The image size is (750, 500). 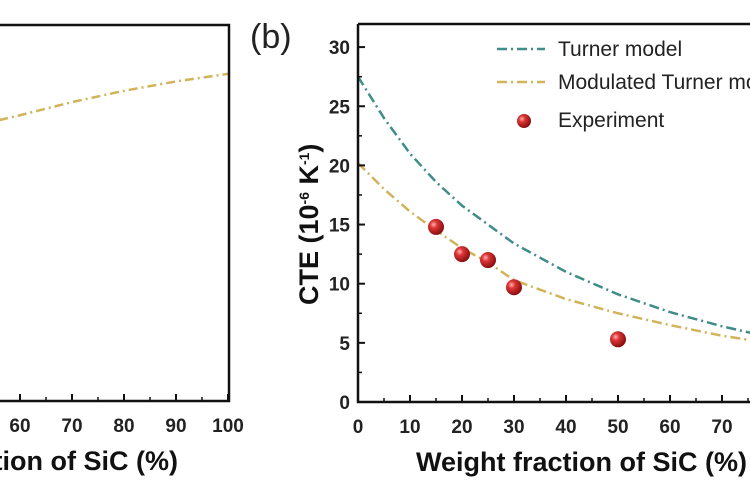 What do you see at coordinates (409, 427) in the screenshot?
I see `panel-b-x-tick-label: 10` at bounding box center [409, 427].